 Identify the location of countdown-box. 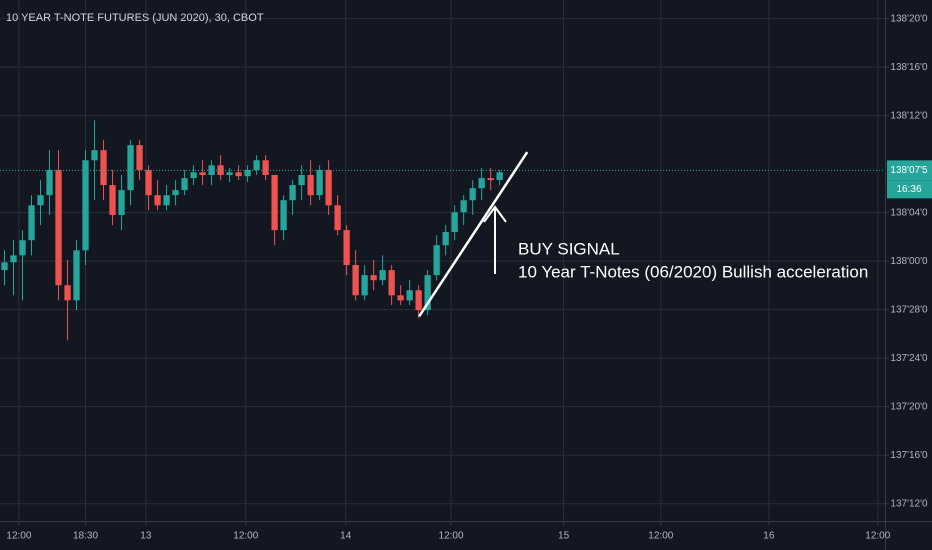
(909, 189).